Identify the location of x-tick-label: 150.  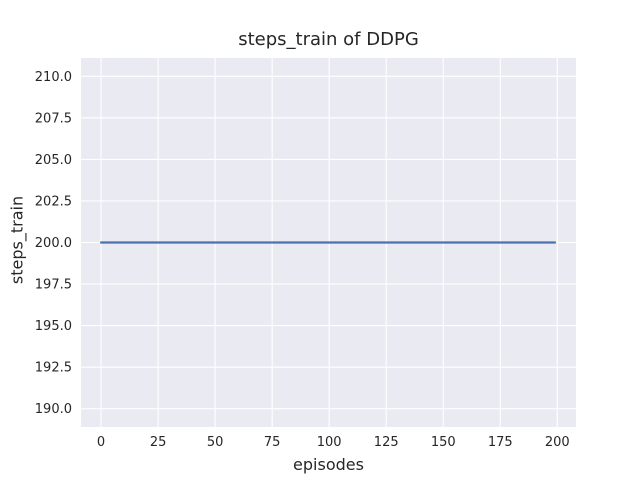
(443, 442).